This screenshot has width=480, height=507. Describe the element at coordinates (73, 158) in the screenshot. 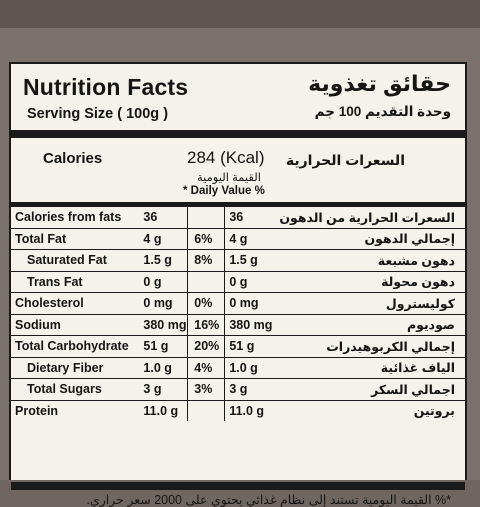

I see `calories-label-english: Calories` at that location.